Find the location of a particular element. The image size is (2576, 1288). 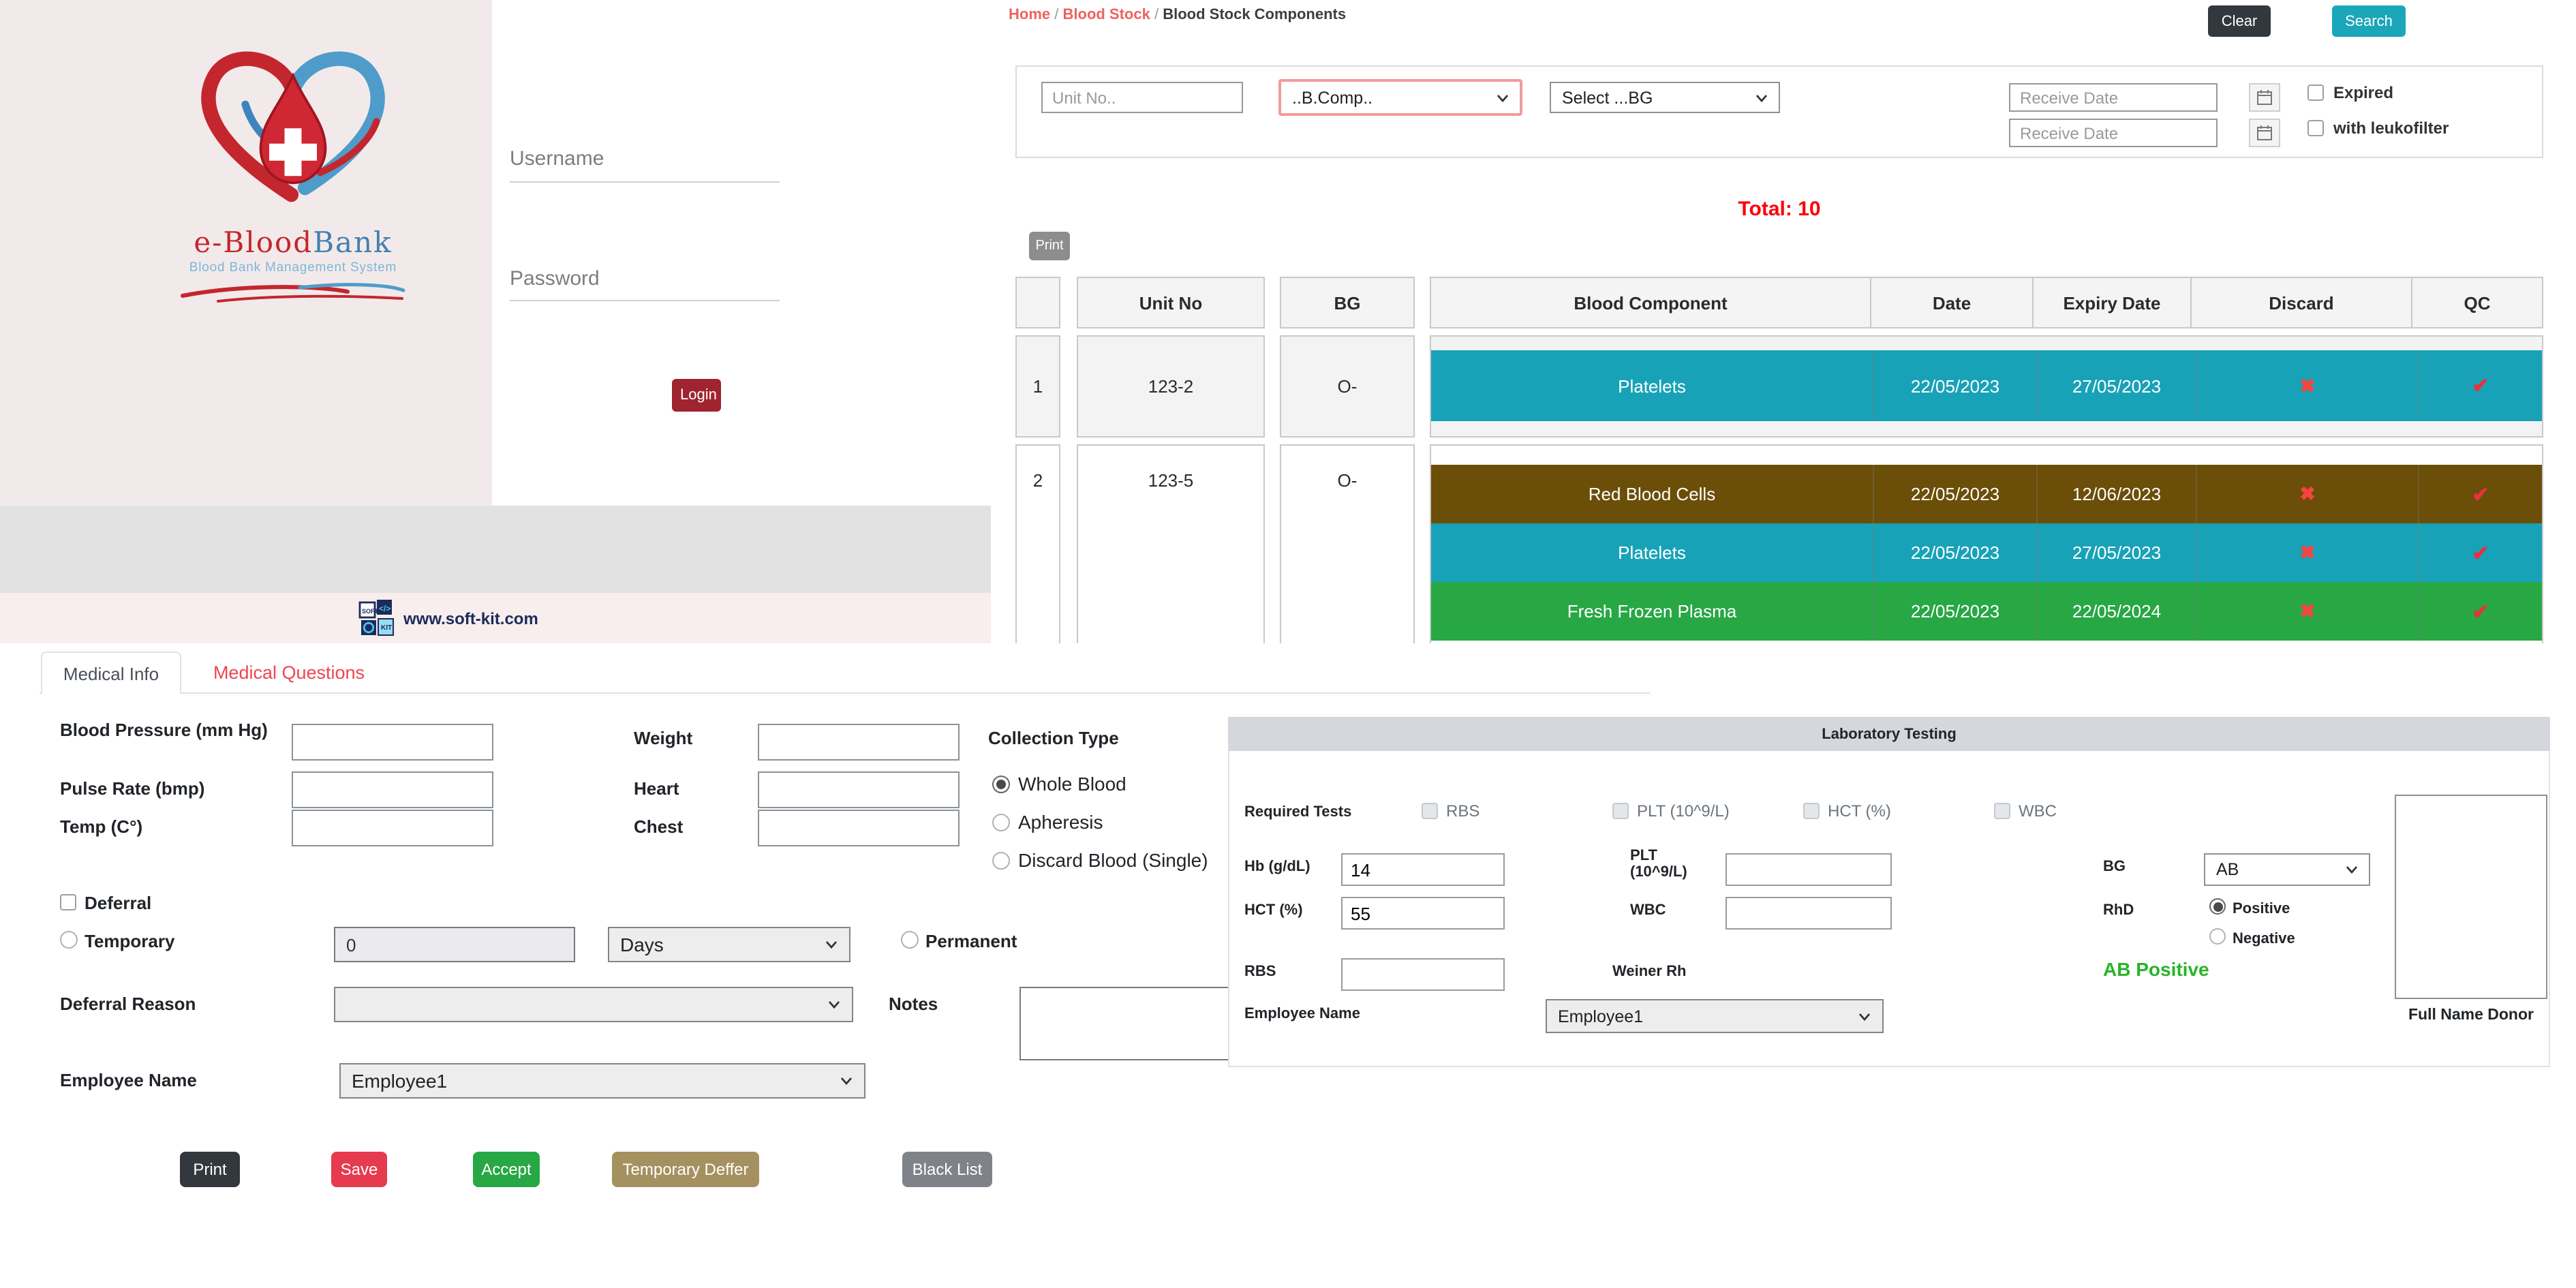

permanent-radio is located at coordinates (910, 940).